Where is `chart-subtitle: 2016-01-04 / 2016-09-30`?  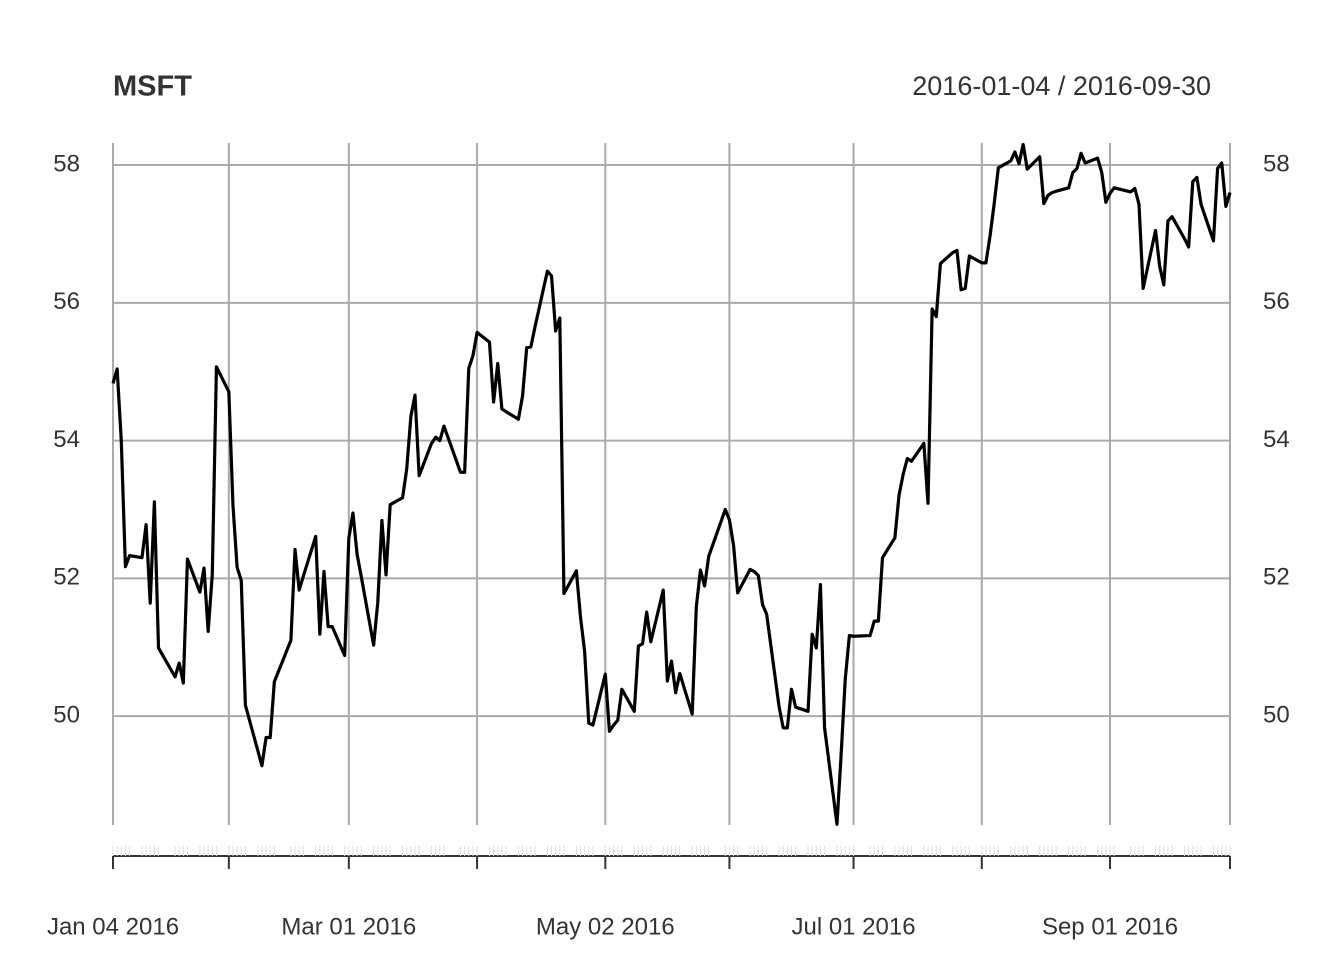 chart-subtitle: 2016-01-04 / 2016-09-30 is located at coordinates (1061, 86).